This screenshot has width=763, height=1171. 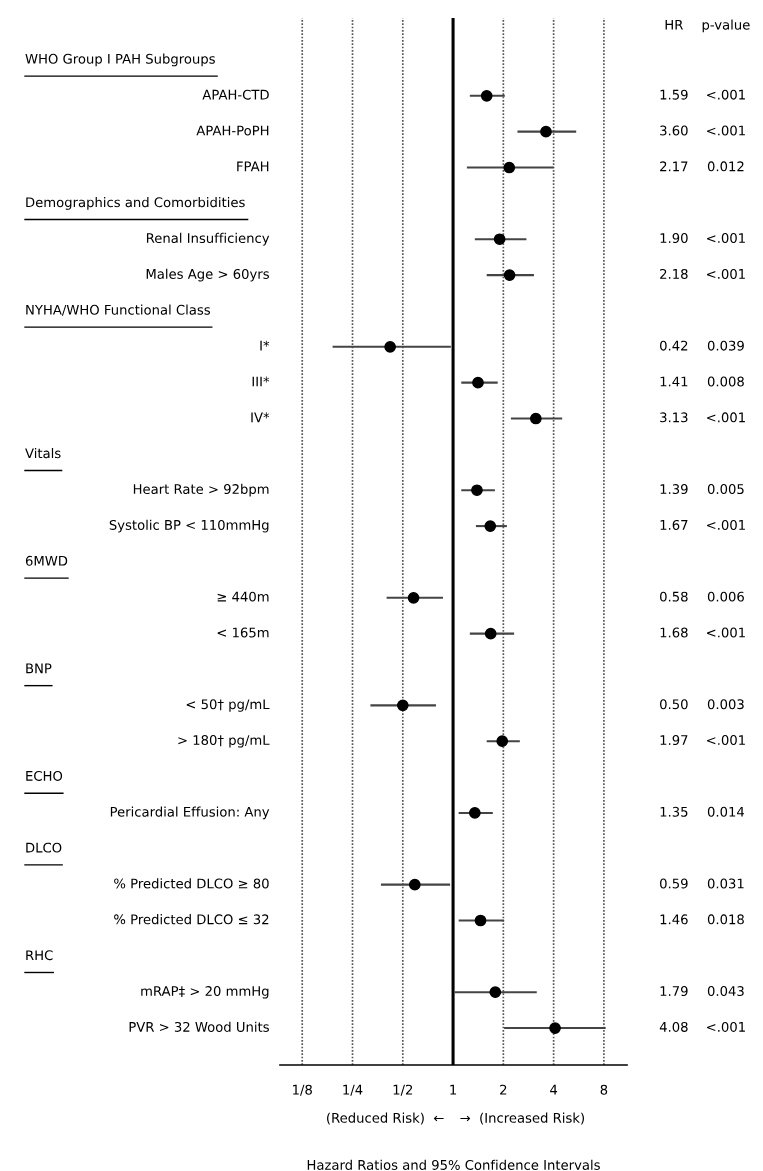 What do you see at coordinates (120, 60) in the screenshot?
I see `text: WHO Group I PAH Subgroups` at bounding box center [120, 60].